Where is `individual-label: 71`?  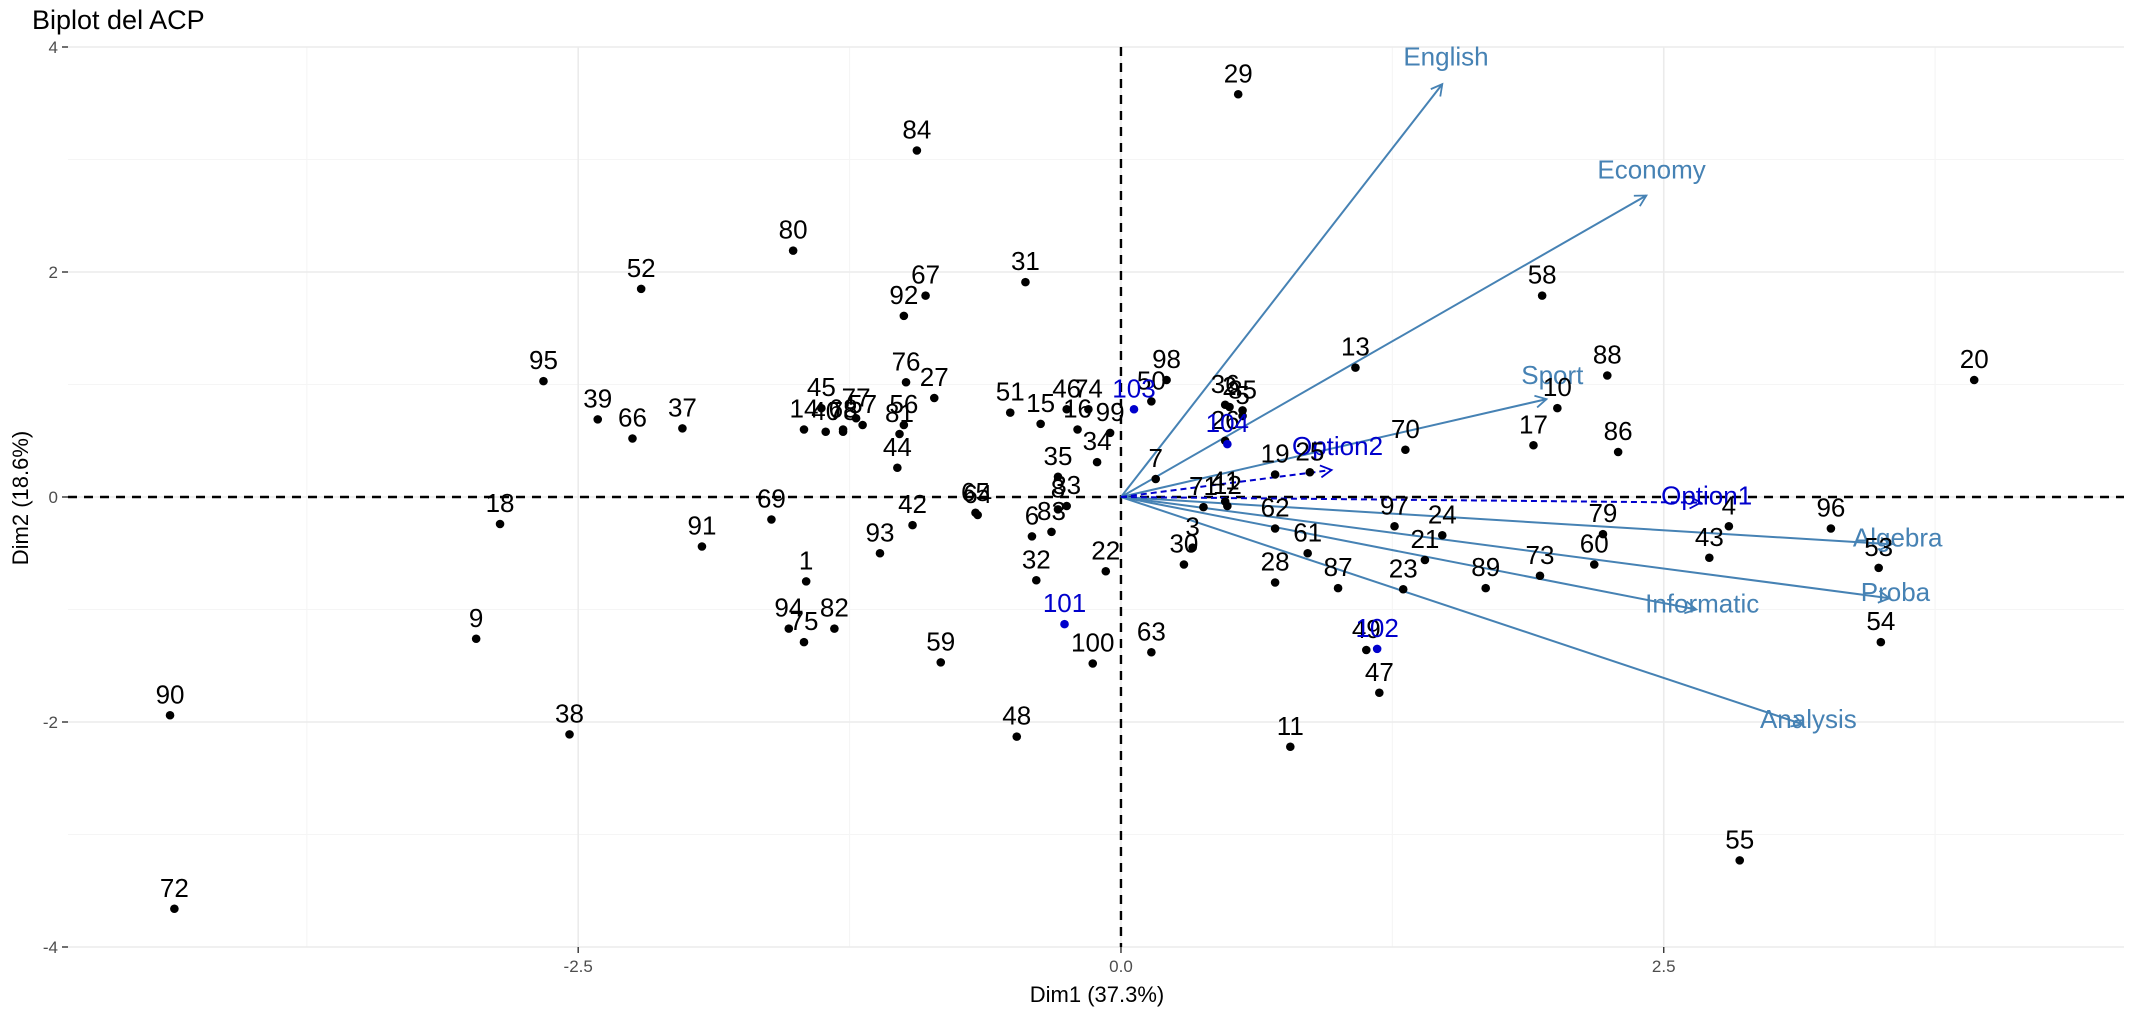
individual-label: 71 is located at coordinates (1203, 486).